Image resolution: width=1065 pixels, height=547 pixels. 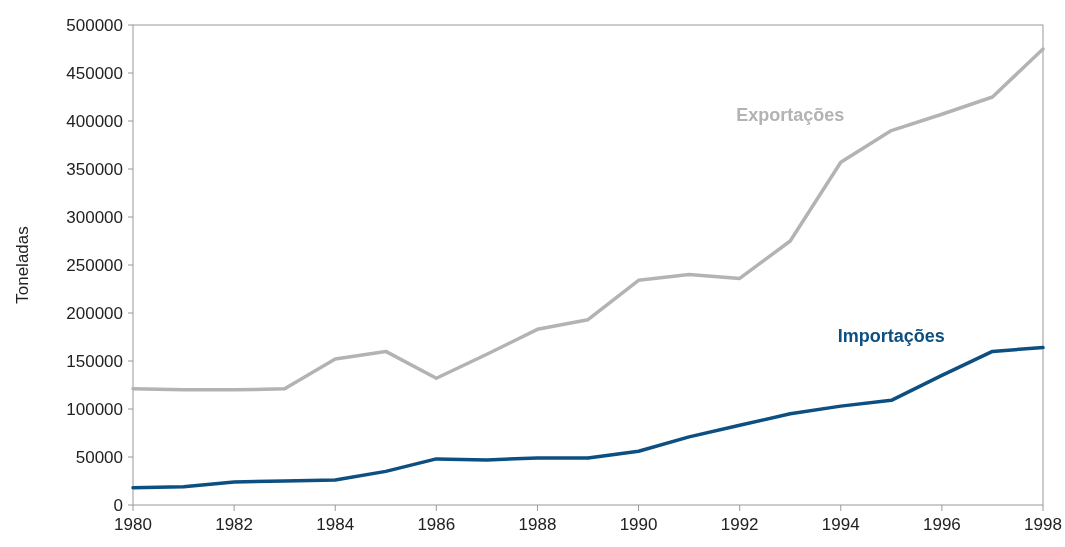 What do you see at coordinates (94, 169) in the screenshot?
I see `y-tick-label: 350000` at bounding box center [94, 169].